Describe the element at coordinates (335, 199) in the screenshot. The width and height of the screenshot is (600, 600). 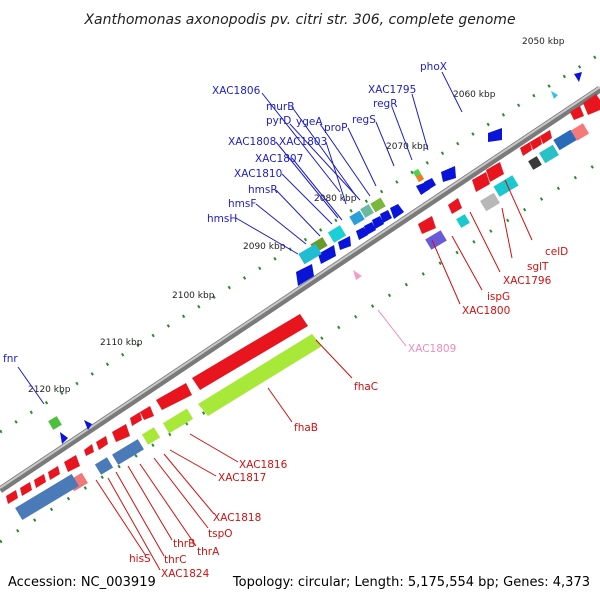
I see `kbp-label: 2080 kbp` at that location.